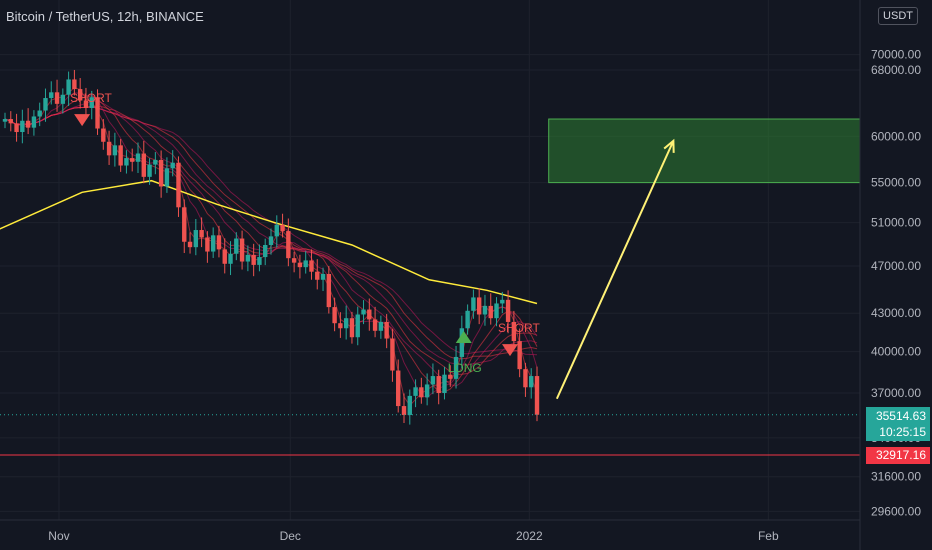  Describe the element at coordinates (58, 536) in the screenshot. I see `x-tick-label: Nov` at that location.